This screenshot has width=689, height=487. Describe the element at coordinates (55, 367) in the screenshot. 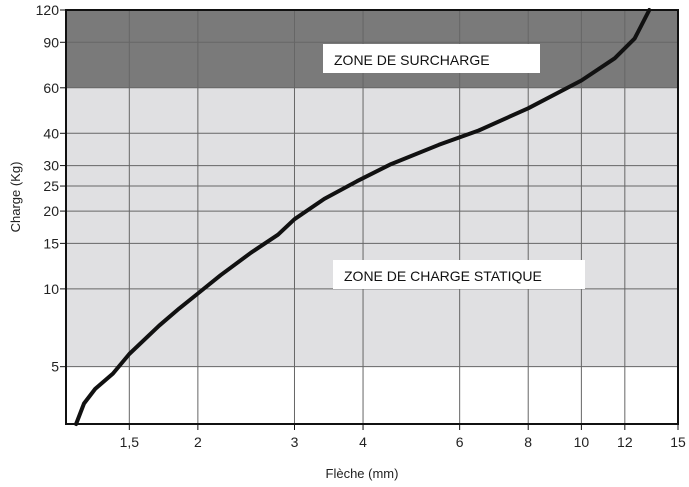

I see `y-tick-label: 5` at that location.